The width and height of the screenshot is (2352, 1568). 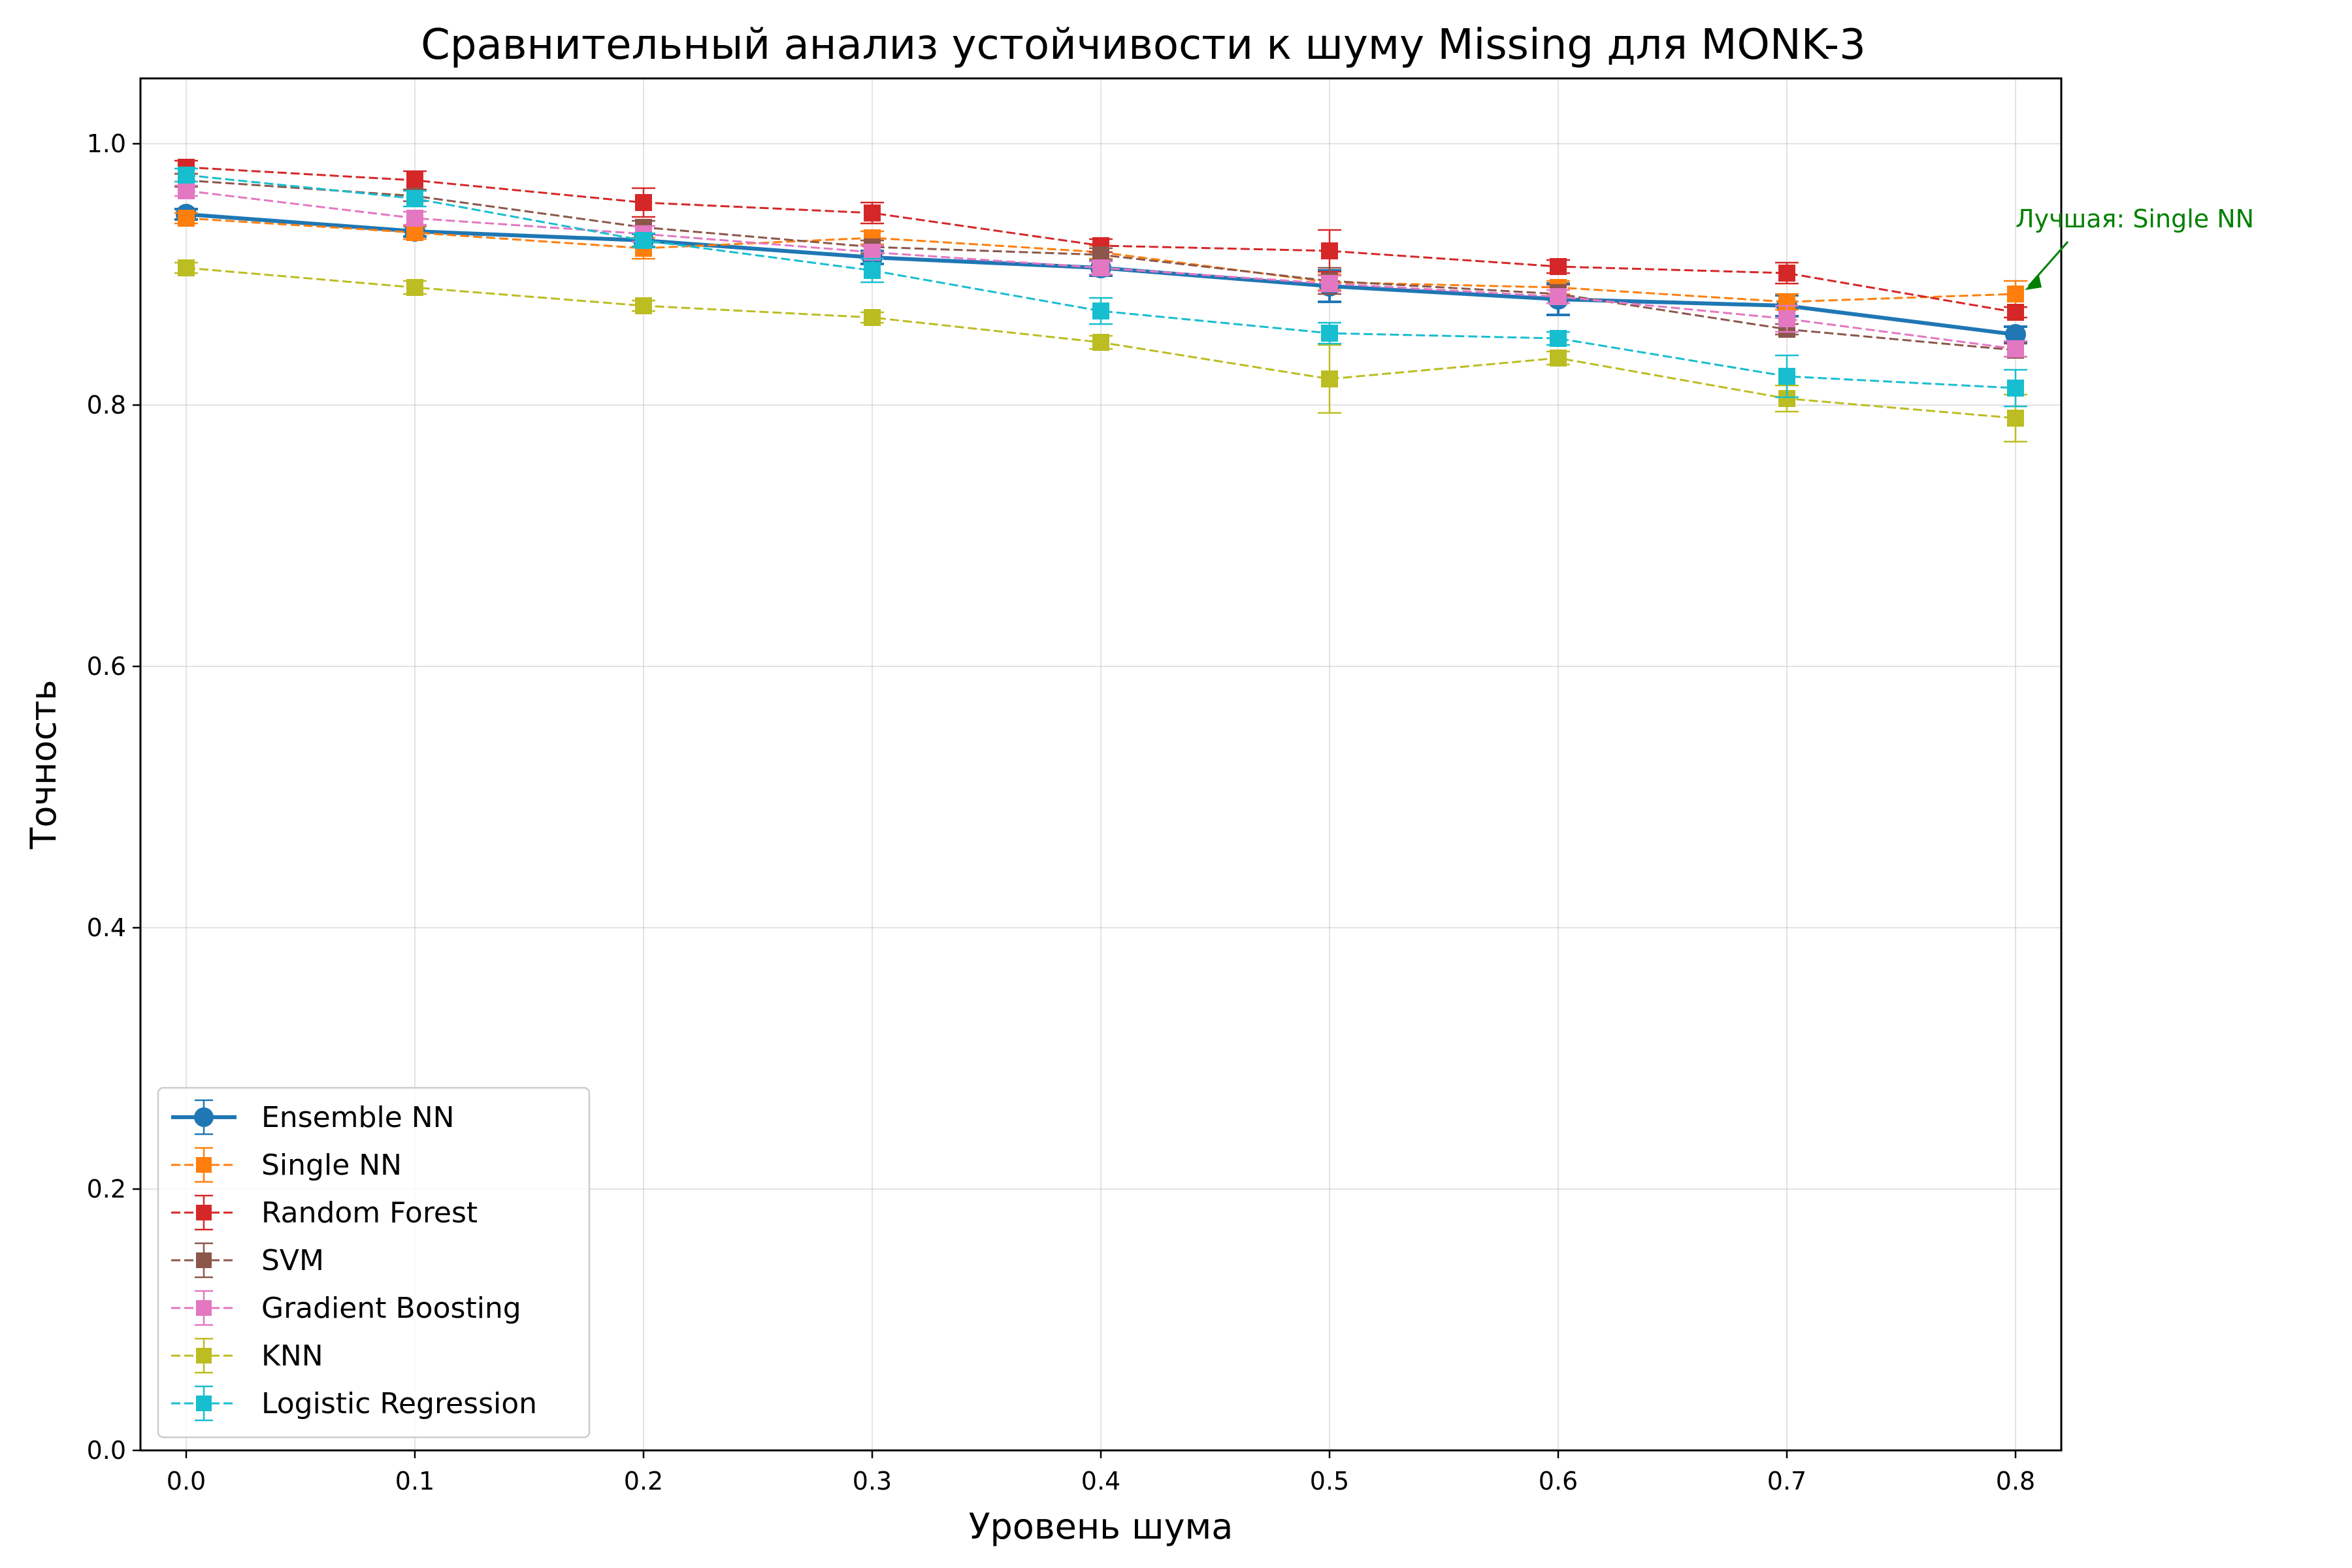 I want to click on legend-label: Logistic Regression, so click(x=399, y=1403).